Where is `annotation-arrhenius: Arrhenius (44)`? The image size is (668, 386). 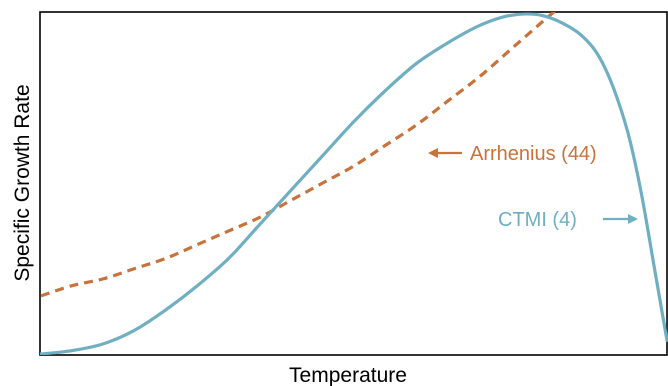 annotation-arrhenius: Arrhenius (44) is located at coordinates (512, 154).